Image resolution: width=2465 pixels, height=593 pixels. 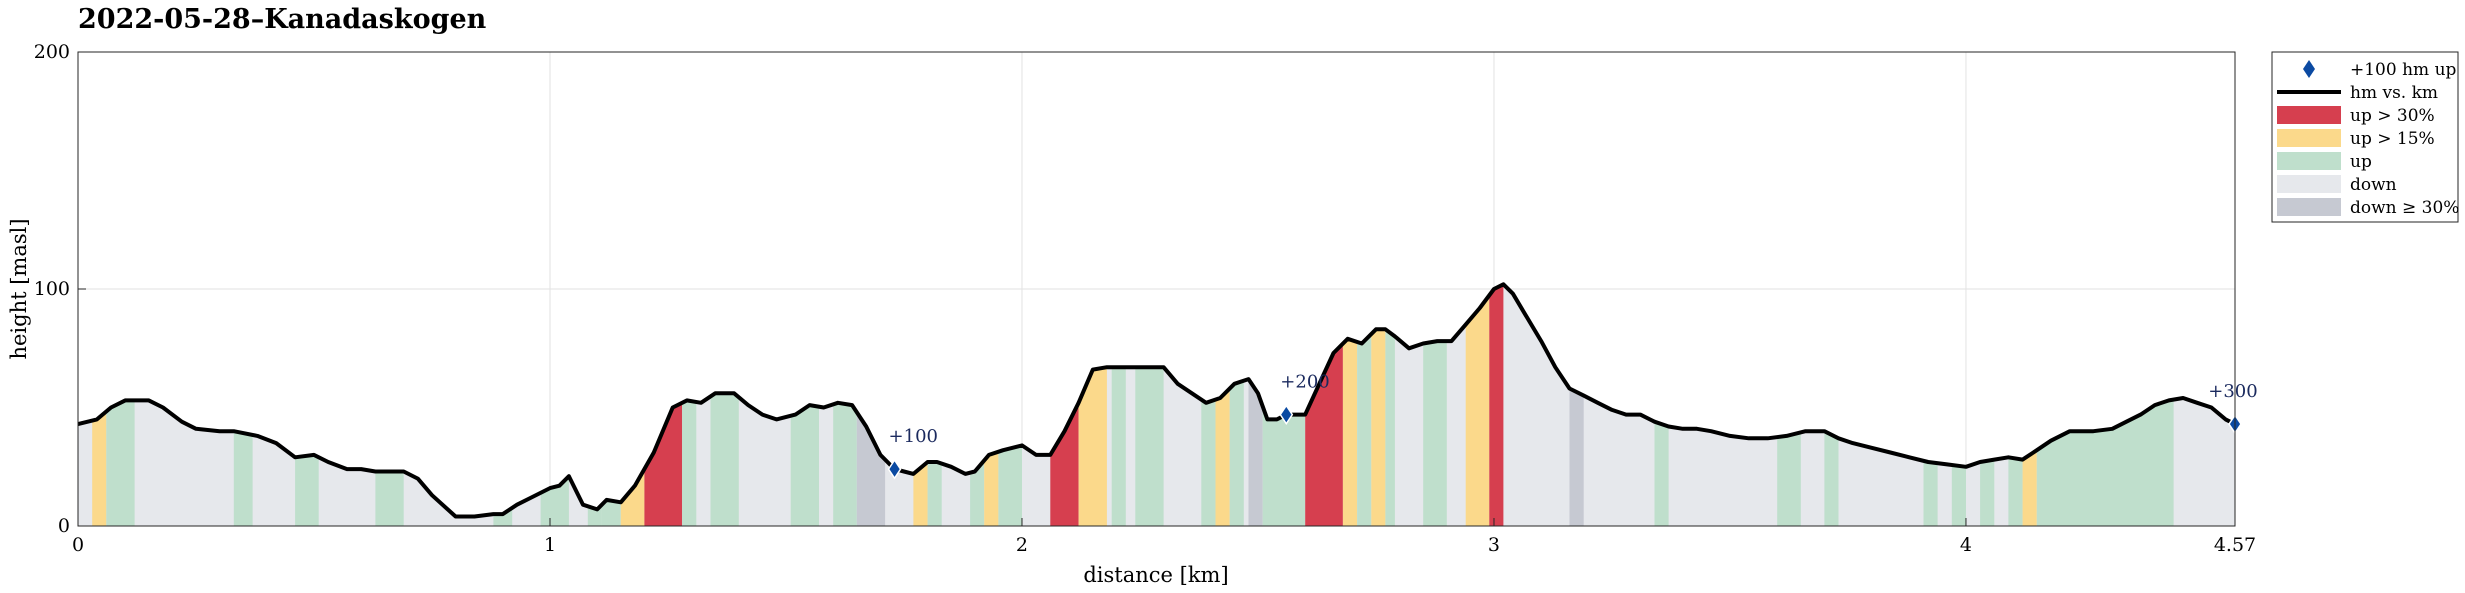 What do you see at coordinates (2403, 70) in the screenshot?
I see `legend-label: +100 hm up` at bounding box center [2403, 70].